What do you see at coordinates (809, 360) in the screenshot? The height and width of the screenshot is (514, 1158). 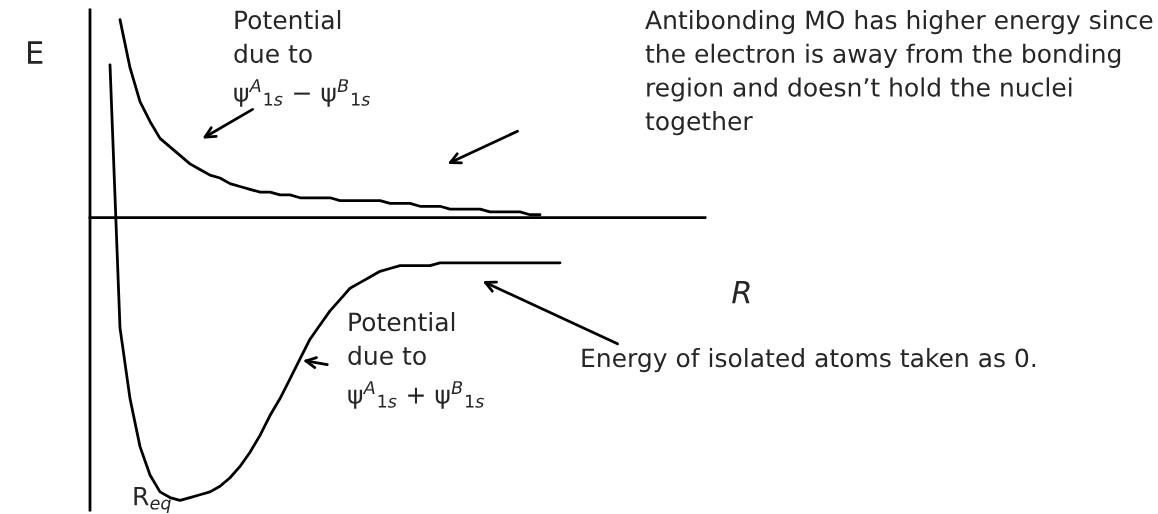 I see `annotation: Energy of isolated atoms taken as 0.` at bounding box center [809, 360].